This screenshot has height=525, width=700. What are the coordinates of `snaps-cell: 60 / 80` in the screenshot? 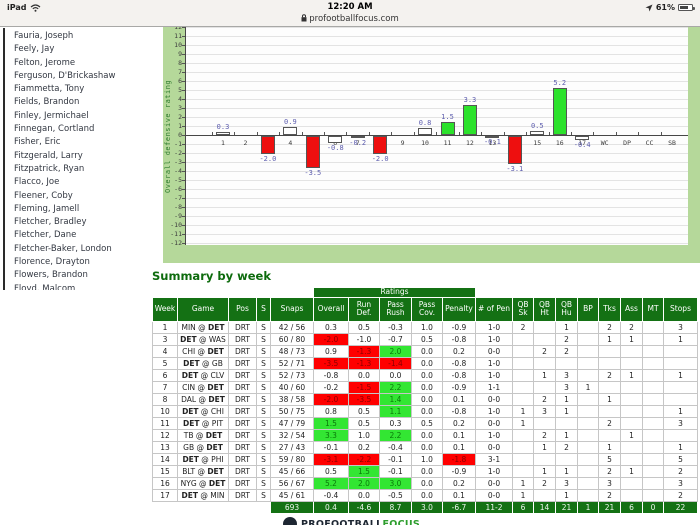 It's located at (292, 339).